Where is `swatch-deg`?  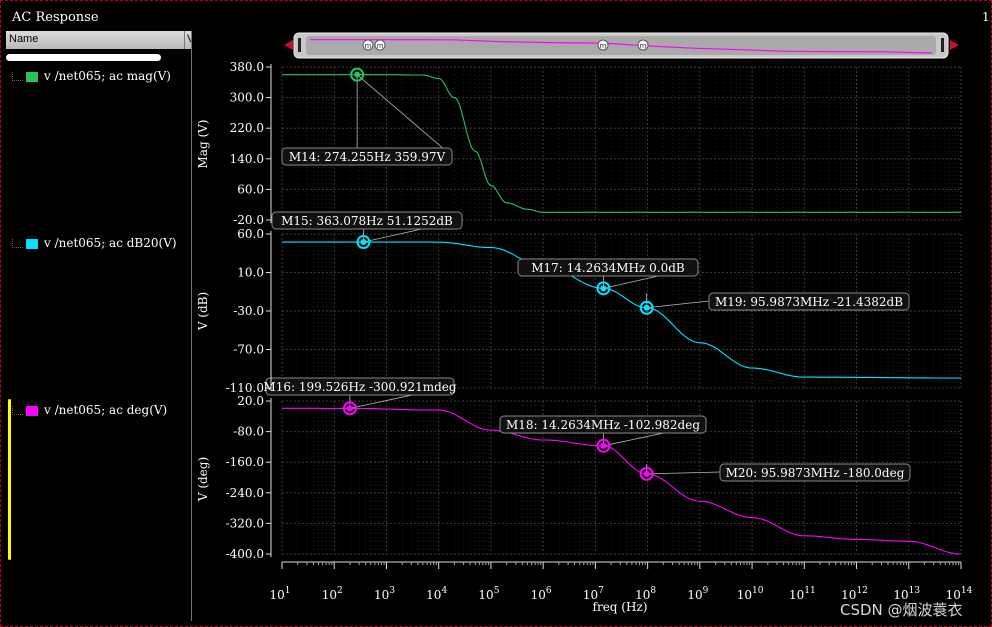
swatch-deg is located at coordinates (32, 410).